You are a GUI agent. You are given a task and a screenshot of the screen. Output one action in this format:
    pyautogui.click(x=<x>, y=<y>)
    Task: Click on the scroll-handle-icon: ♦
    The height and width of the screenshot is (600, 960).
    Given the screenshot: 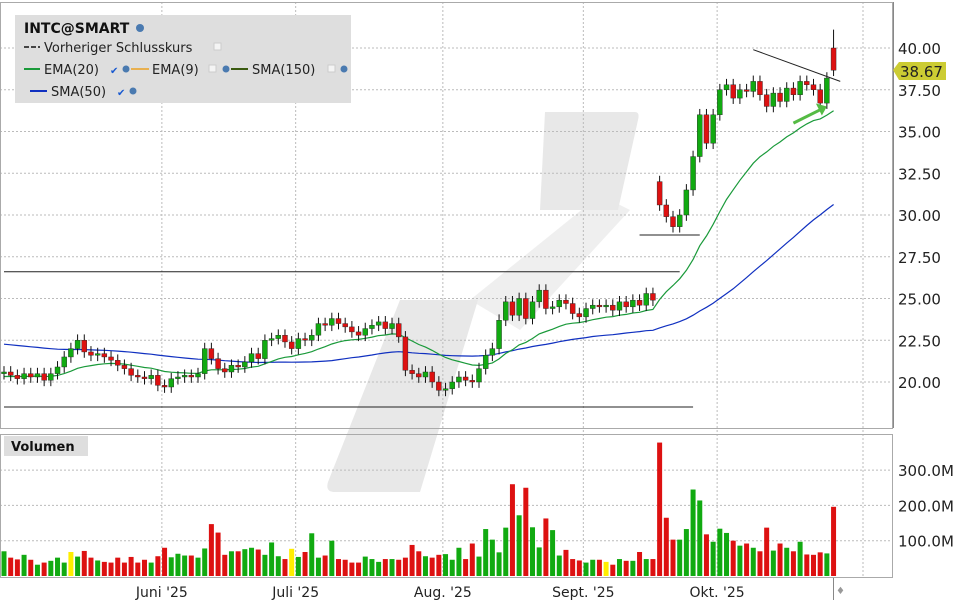 What is the action you would take?
    pyautogui.click(x=840, y=591)
    